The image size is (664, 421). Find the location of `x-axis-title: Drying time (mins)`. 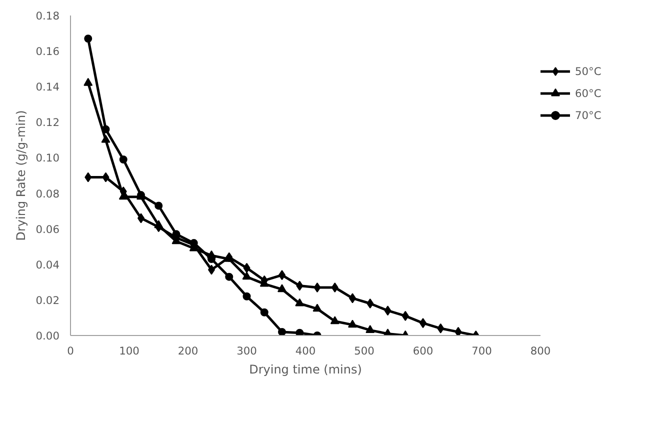

x-axis-title: Drying time (mins) is located at coordinates (305, 369).